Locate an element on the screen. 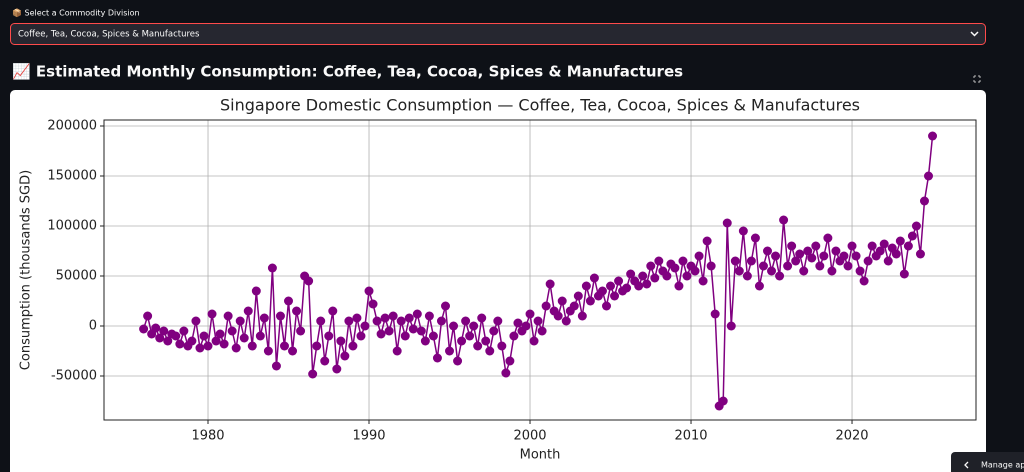 The height and width of the screenshot is (472, 1024). manage-app-button is located at coordinates (987, 462).